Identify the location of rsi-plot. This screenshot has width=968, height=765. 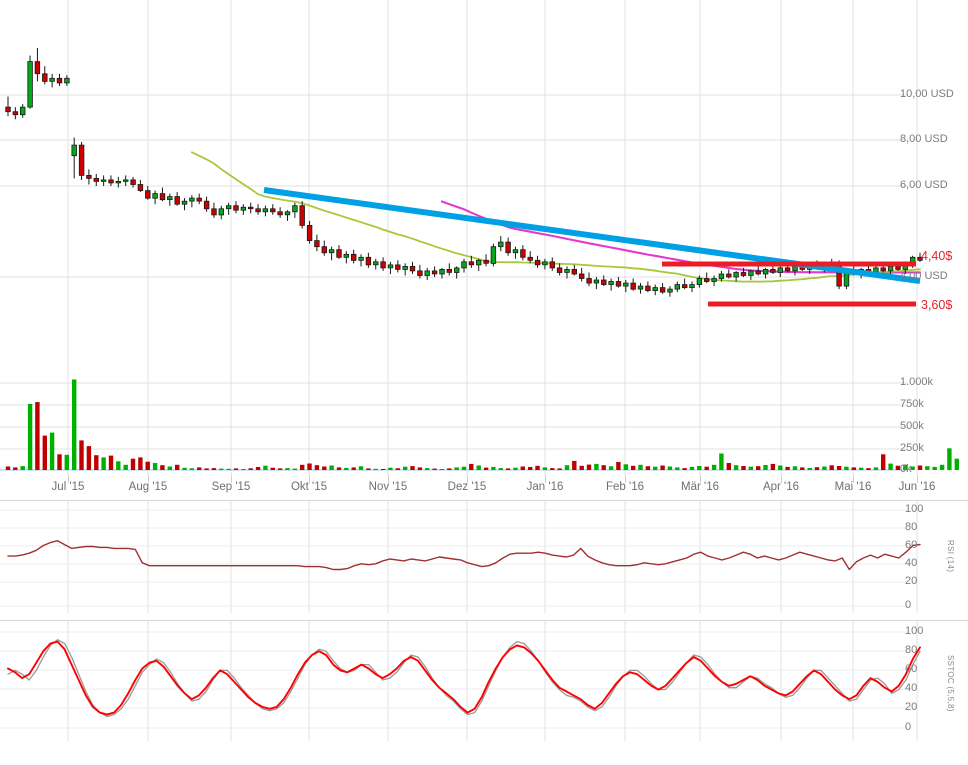
(484, 557).